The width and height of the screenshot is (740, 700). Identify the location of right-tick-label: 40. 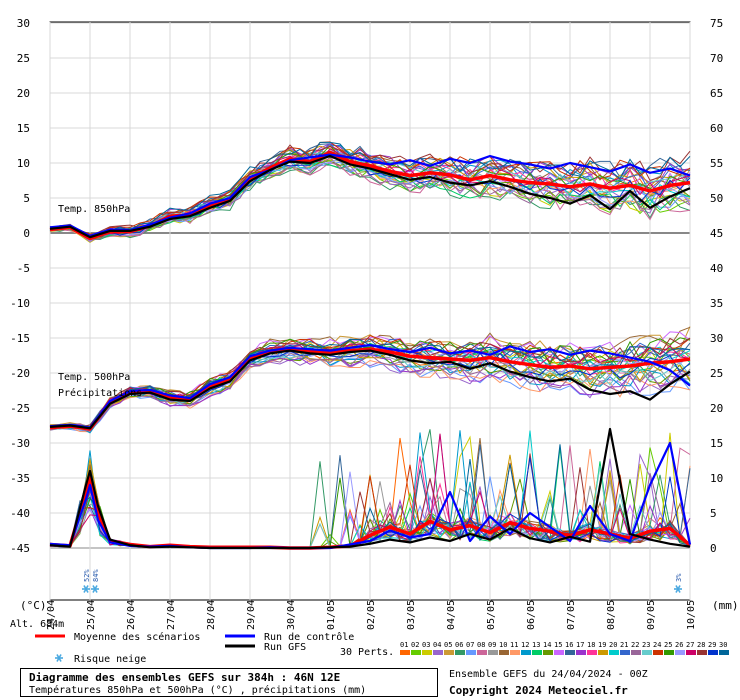
(716, 268).